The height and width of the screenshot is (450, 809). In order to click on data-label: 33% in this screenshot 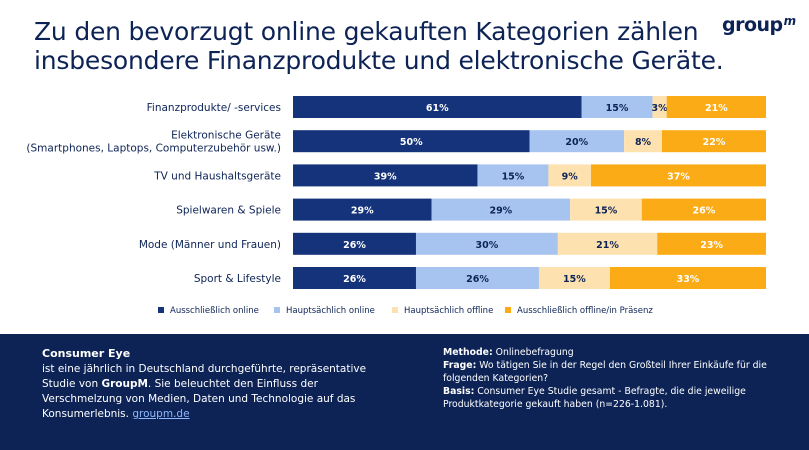, I will do `click(688, 279)`.